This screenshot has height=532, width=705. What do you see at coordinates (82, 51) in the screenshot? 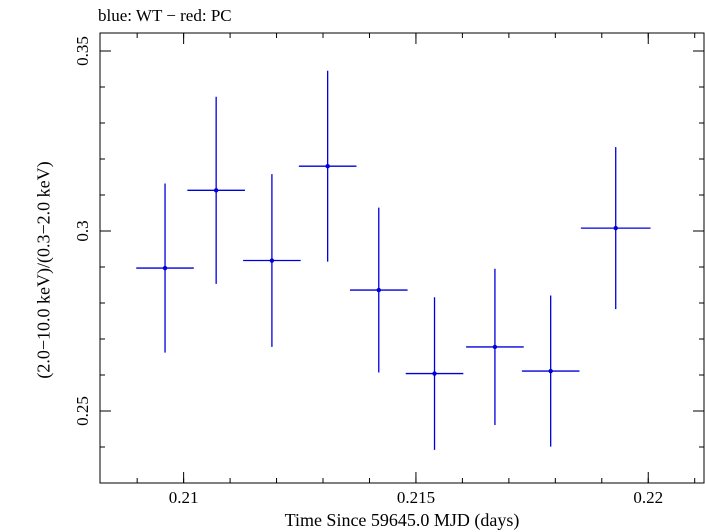
I see `y-tick-label: 0.35` at bounding box center [82, 51].